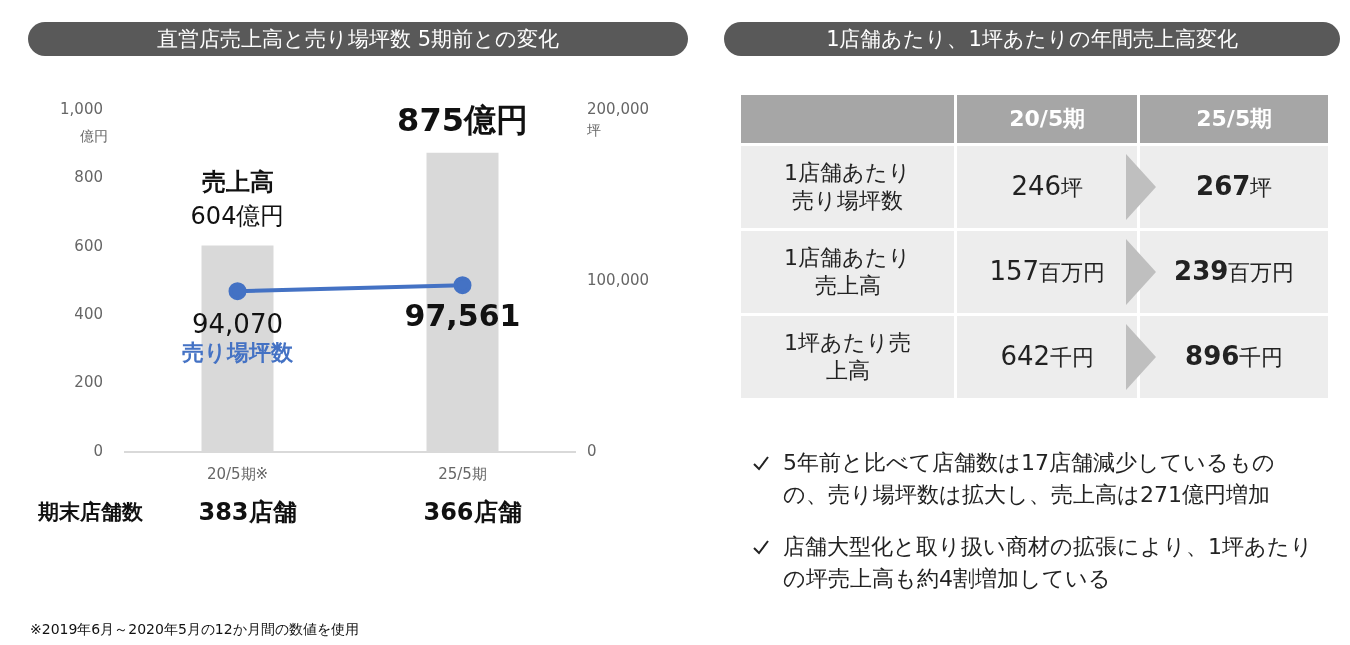  I want to click on text: ※2019年6月～2020年5月の12か月間の数値を使用, so click(194, 628).